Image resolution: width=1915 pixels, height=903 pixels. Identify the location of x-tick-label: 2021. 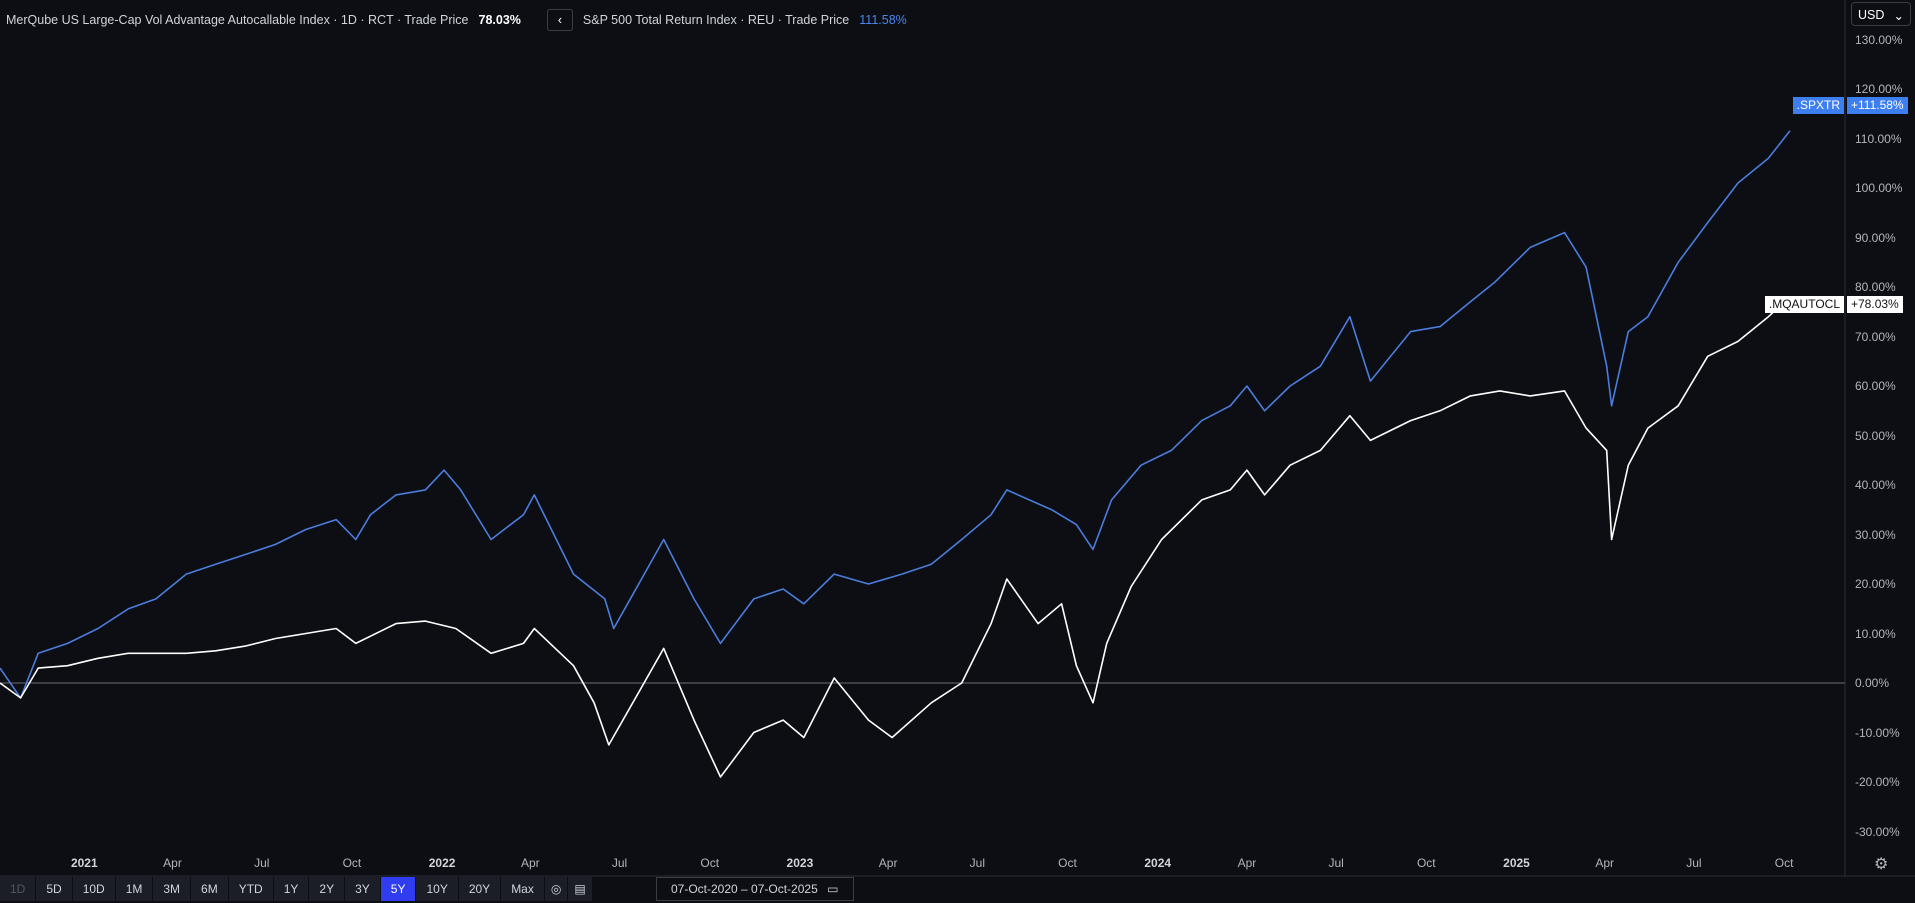
(84, 863).